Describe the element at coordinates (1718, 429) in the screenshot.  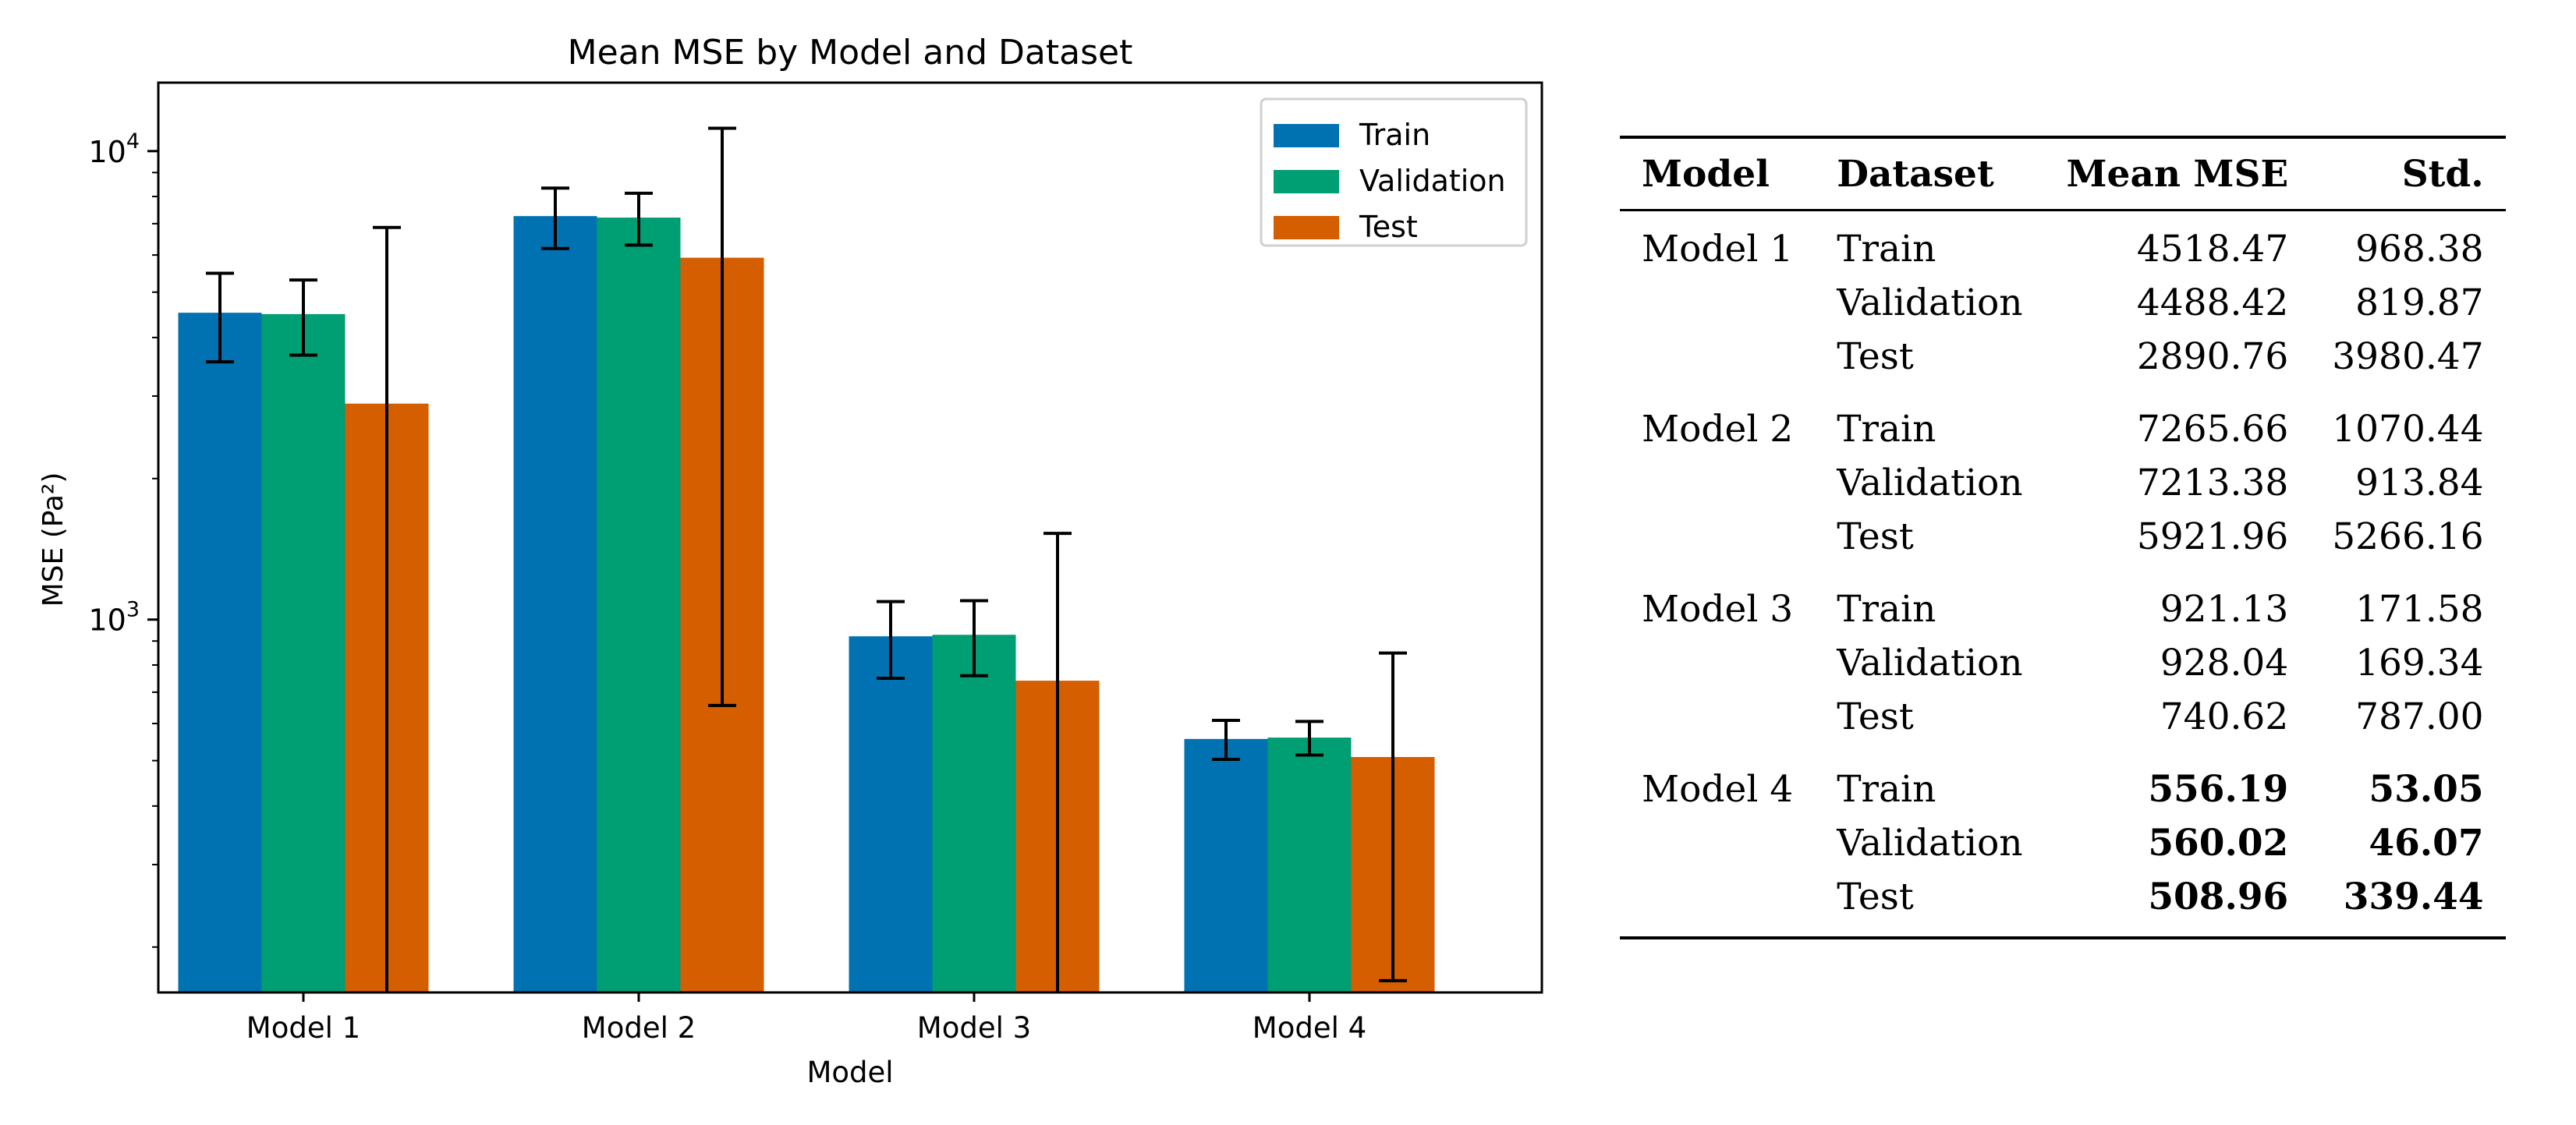
I see `cell-model: Model 2` at that location.